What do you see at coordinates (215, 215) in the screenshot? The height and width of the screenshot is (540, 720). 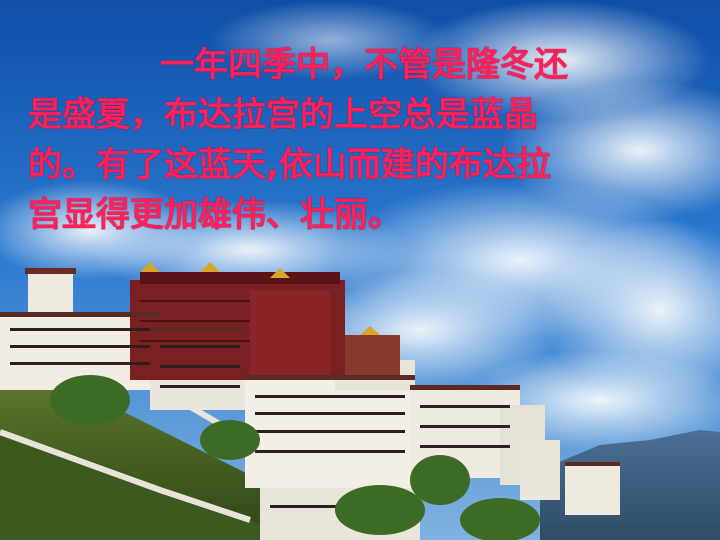 I see `caption-line-4: 宫显得更加雄伟、壮丽。` at bounding box center [215, 215].